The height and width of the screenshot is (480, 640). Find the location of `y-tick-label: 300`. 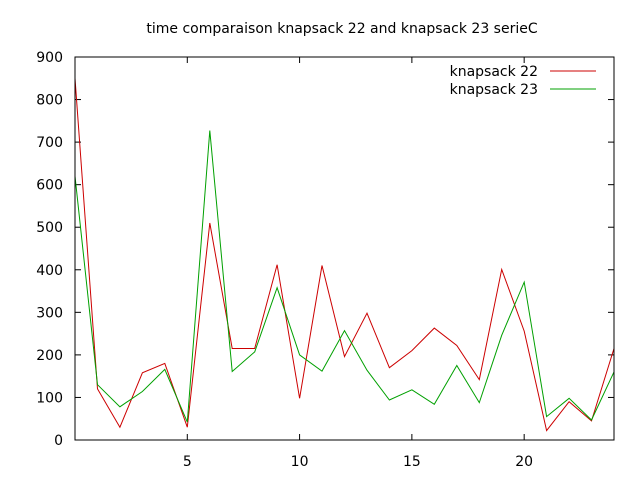

y-tick-label: 300 is located at coordinates (49, 313).